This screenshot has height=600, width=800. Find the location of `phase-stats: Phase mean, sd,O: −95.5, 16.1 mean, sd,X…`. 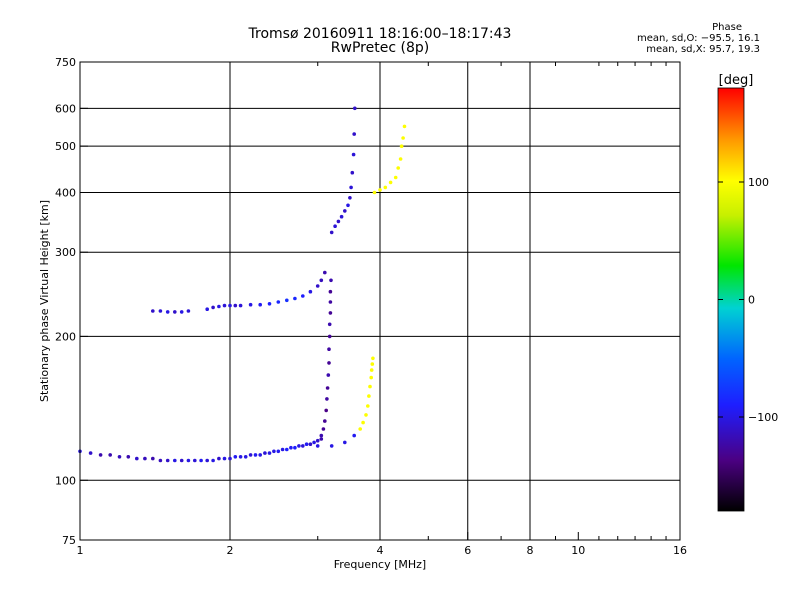

phase-stats: Phase mean, sd,O: −95.5, 16.1 mean, sd,X… is located at coordinates (698, 38).